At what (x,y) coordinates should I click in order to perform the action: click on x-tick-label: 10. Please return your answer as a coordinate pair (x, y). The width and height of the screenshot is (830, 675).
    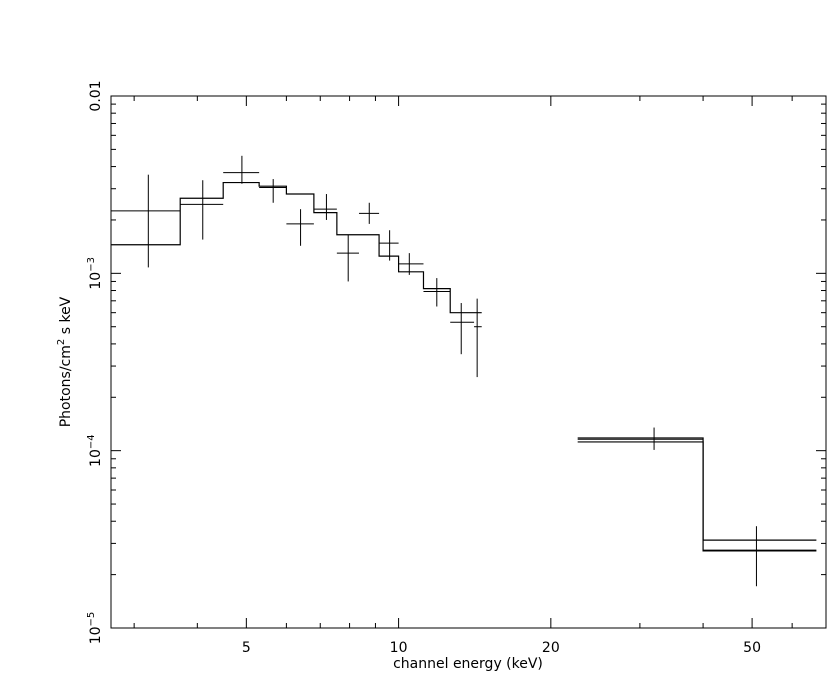
    Looking at the image, I should click on (399, 648).